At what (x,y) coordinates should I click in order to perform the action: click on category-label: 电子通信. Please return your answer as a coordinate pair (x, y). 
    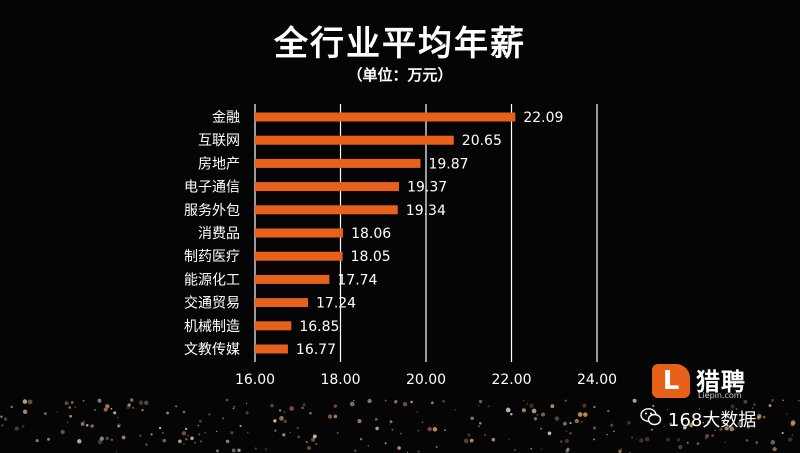
    Looking at the image, I should click on (212, 188).